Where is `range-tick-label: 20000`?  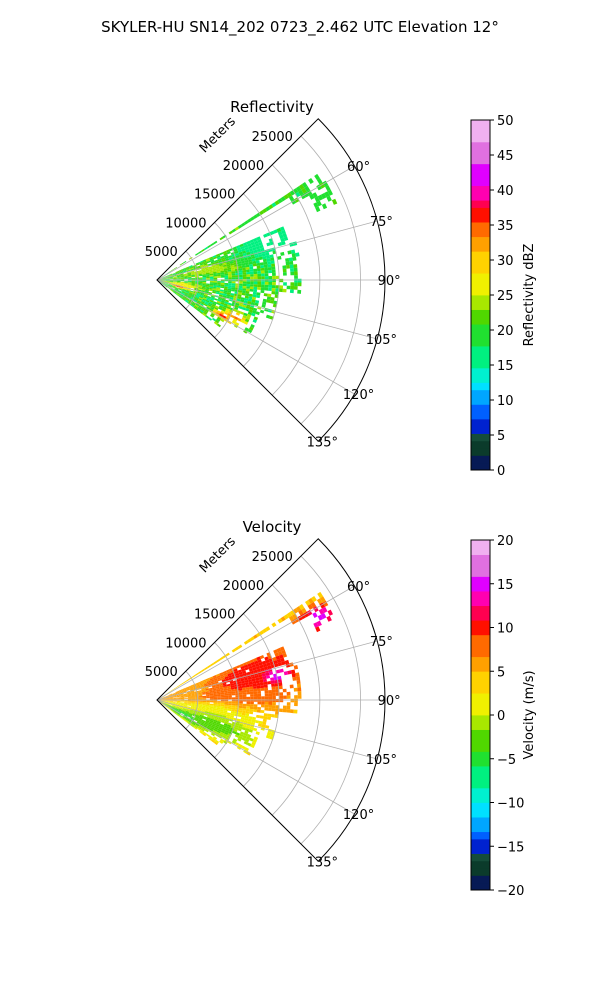
range-tick-label: 20000 is located at coordinates (243, 586).